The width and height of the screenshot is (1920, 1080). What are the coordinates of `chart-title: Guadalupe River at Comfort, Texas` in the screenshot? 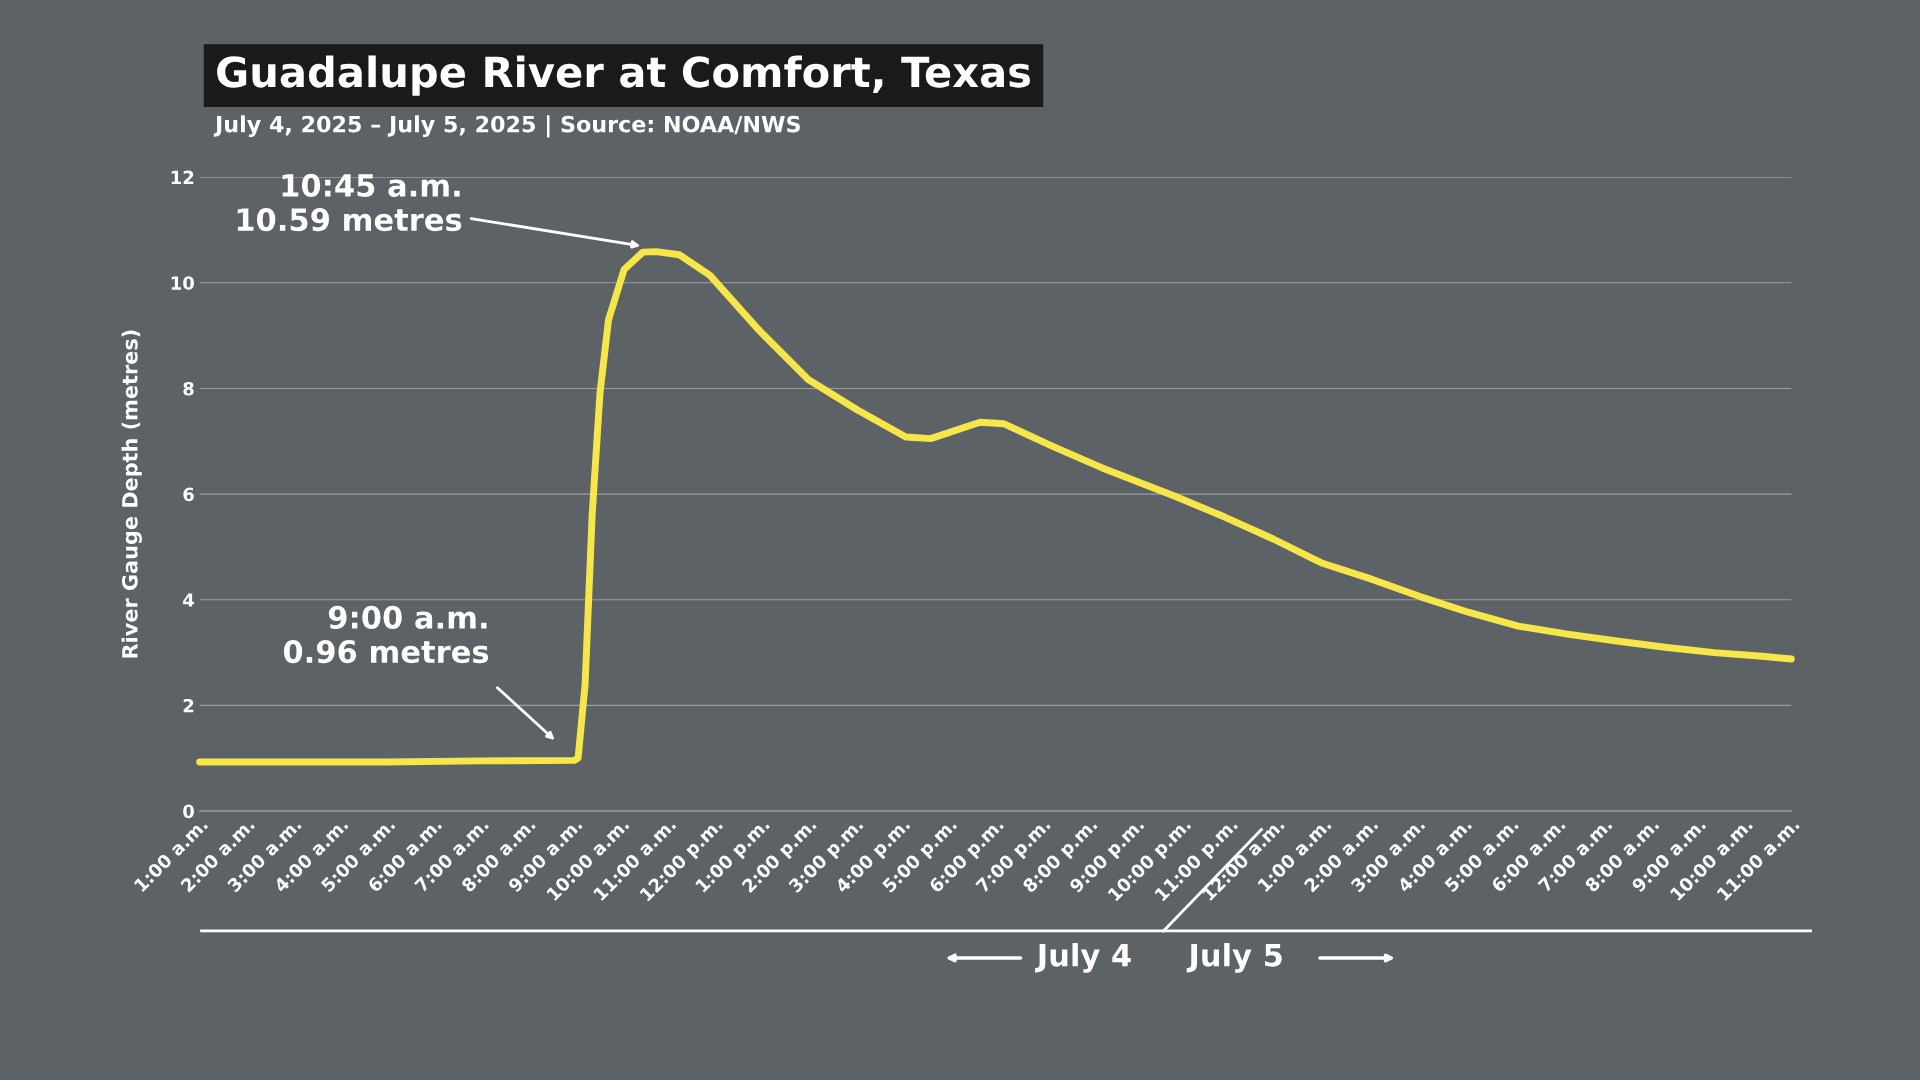 It's located at (624, 75).